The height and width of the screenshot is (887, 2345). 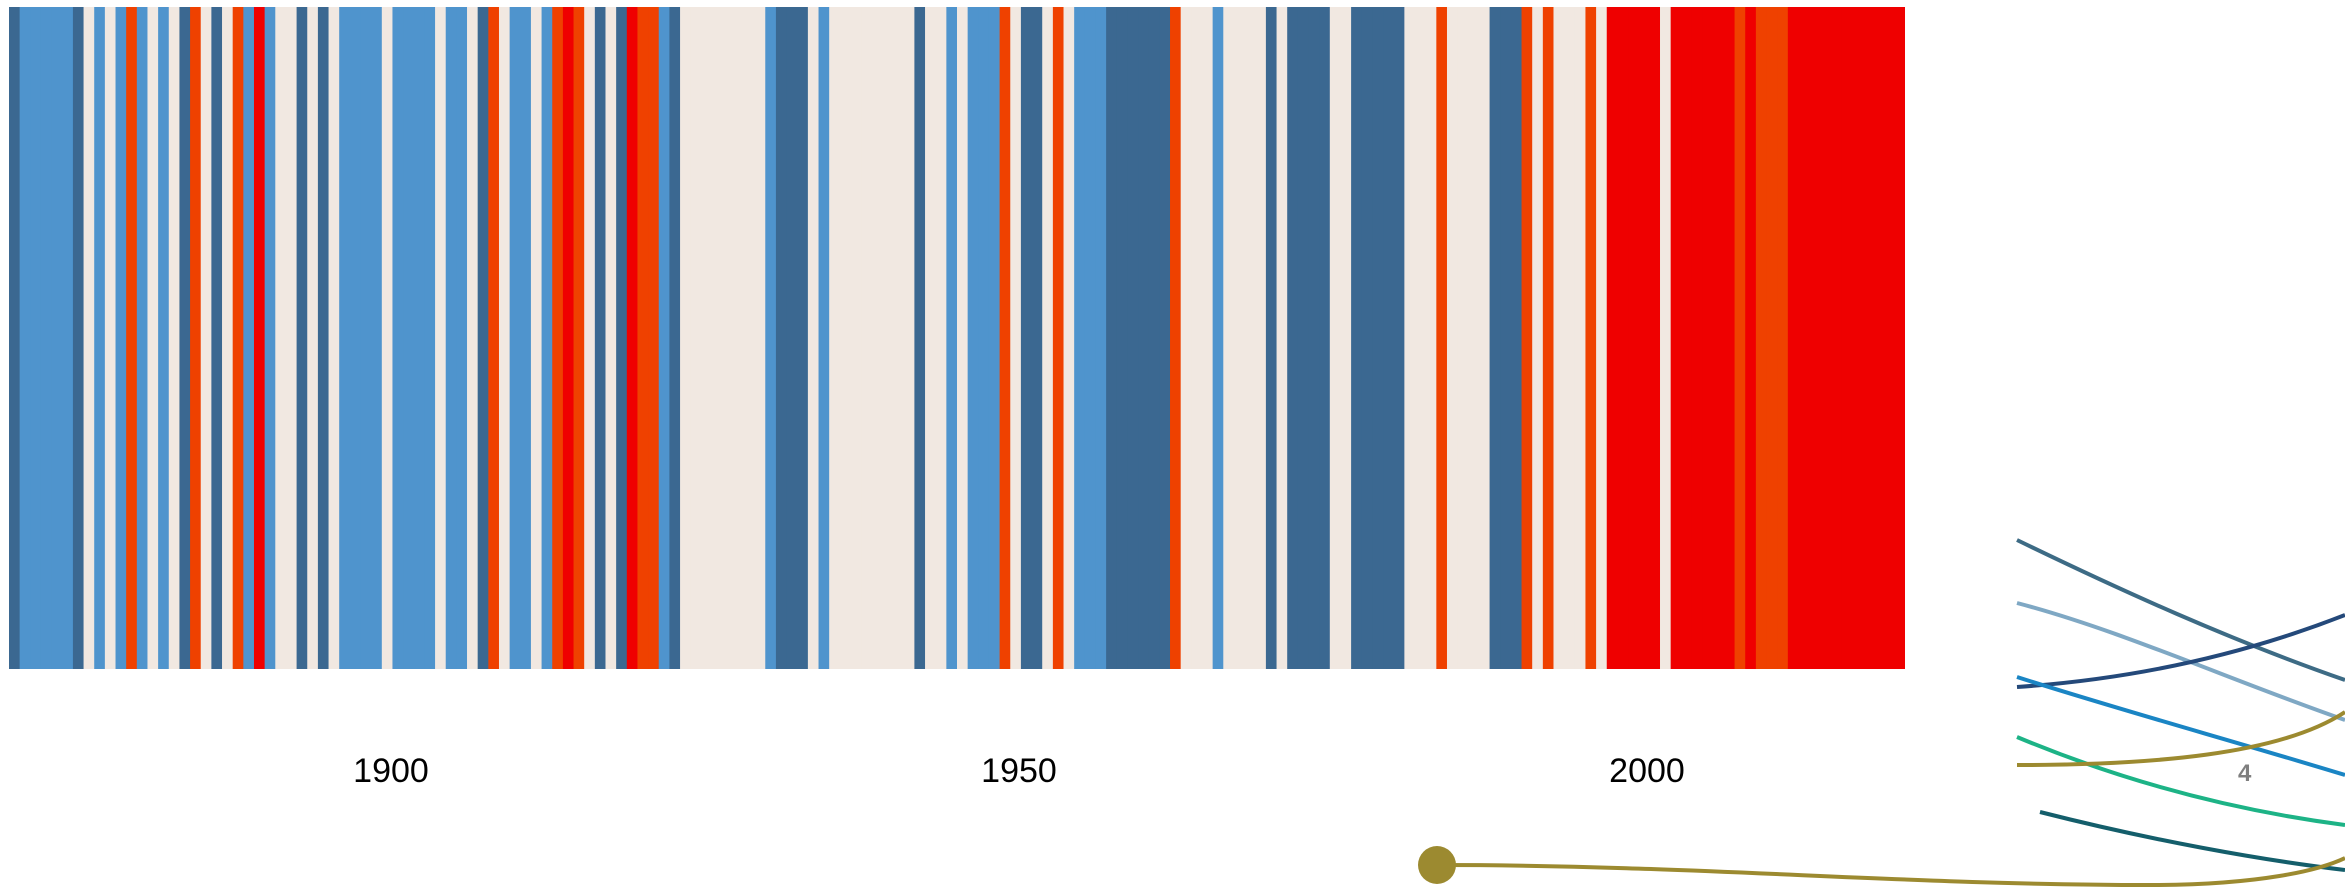 What do you see at coordinates (430, 338) in the screenshot?
I see `stripe-1909` at bounding box center [430, 338].